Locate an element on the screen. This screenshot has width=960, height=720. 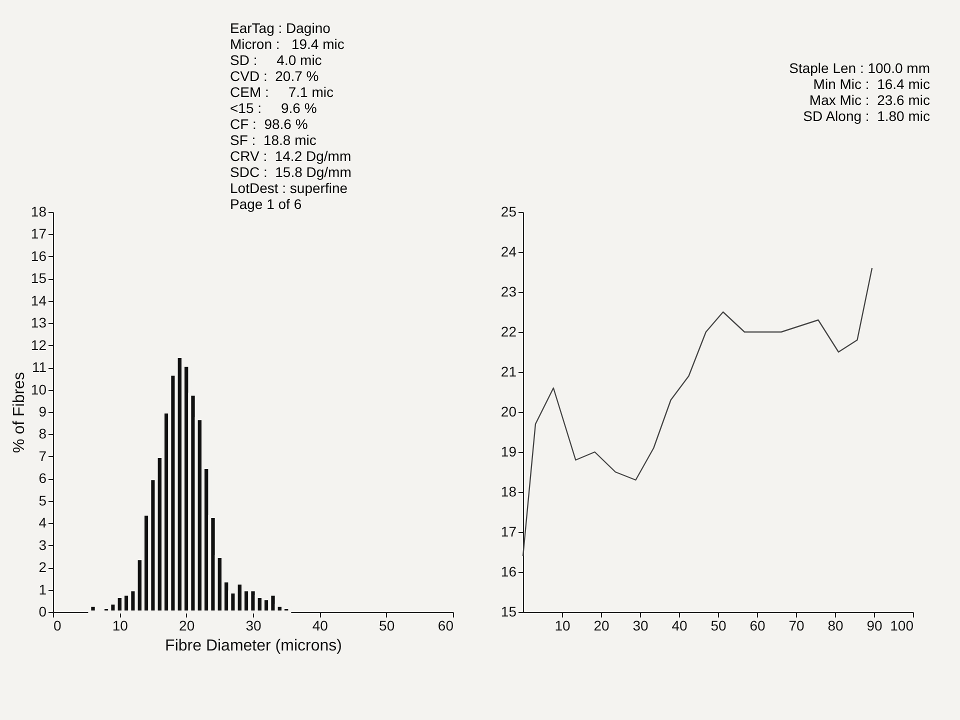
text: LotDest : superfine is located at coordinates (289, 188).